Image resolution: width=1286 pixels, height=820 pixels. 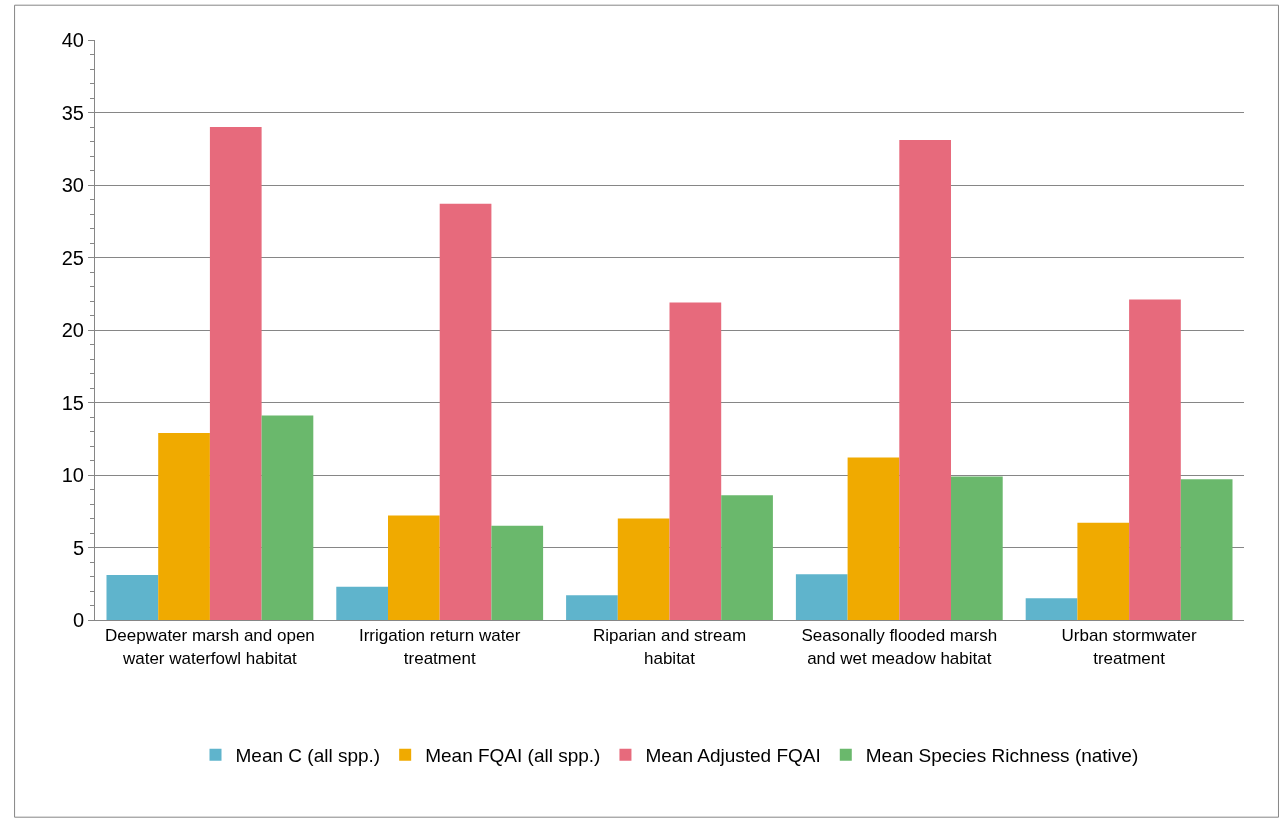 I want to click on y-tick-label: 40, so click(x=72, y=40).